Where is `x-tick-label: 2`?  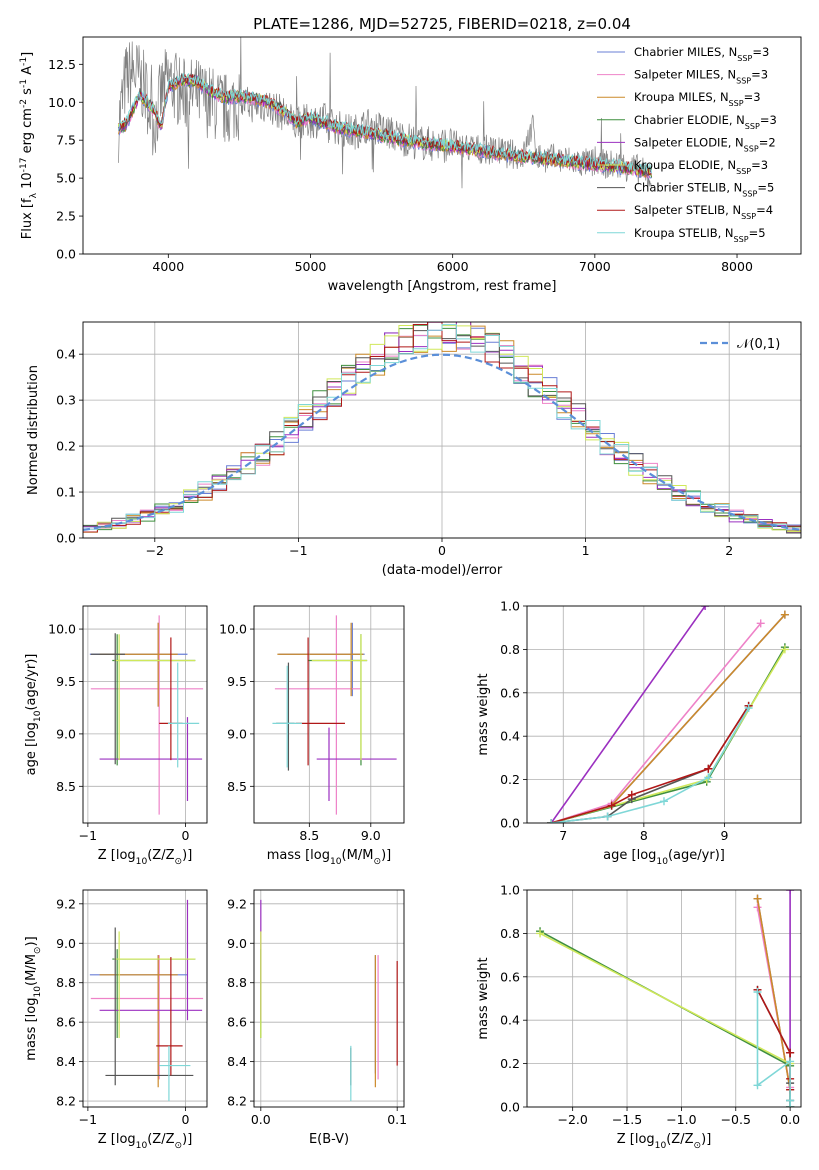
x-tick-label: 2 is located at coordinates (729, 550).